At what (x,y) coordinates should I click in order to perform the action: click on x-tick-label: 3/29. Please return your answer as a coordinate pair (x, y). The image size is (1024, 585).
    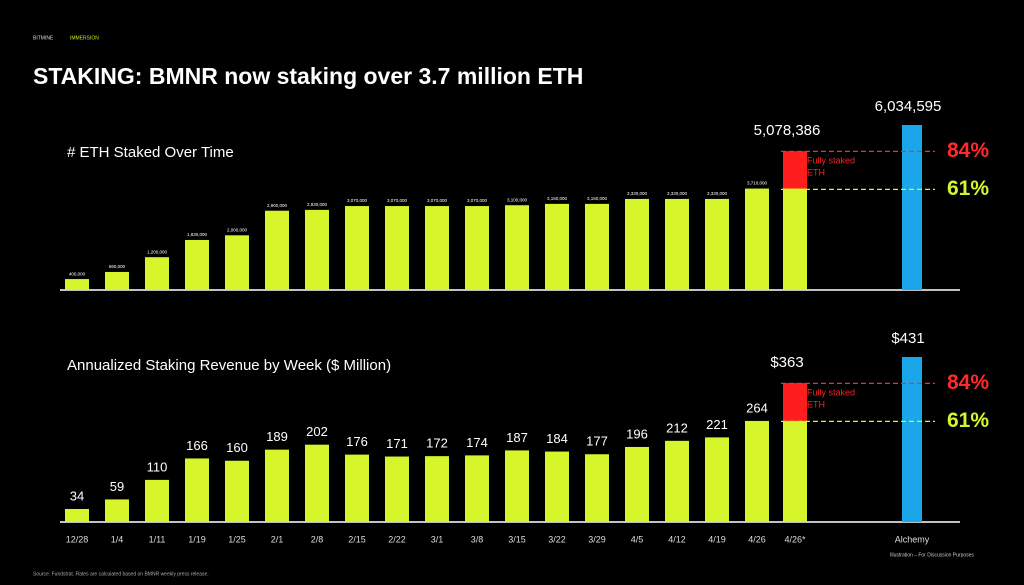
    Looking at the image, I should click on (597, 539).